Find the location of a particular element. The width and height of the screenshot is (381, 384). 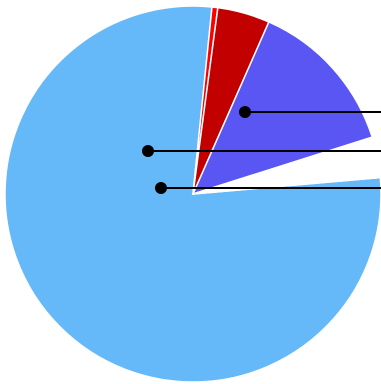

leader-lines is located at coordinates (261, 150).